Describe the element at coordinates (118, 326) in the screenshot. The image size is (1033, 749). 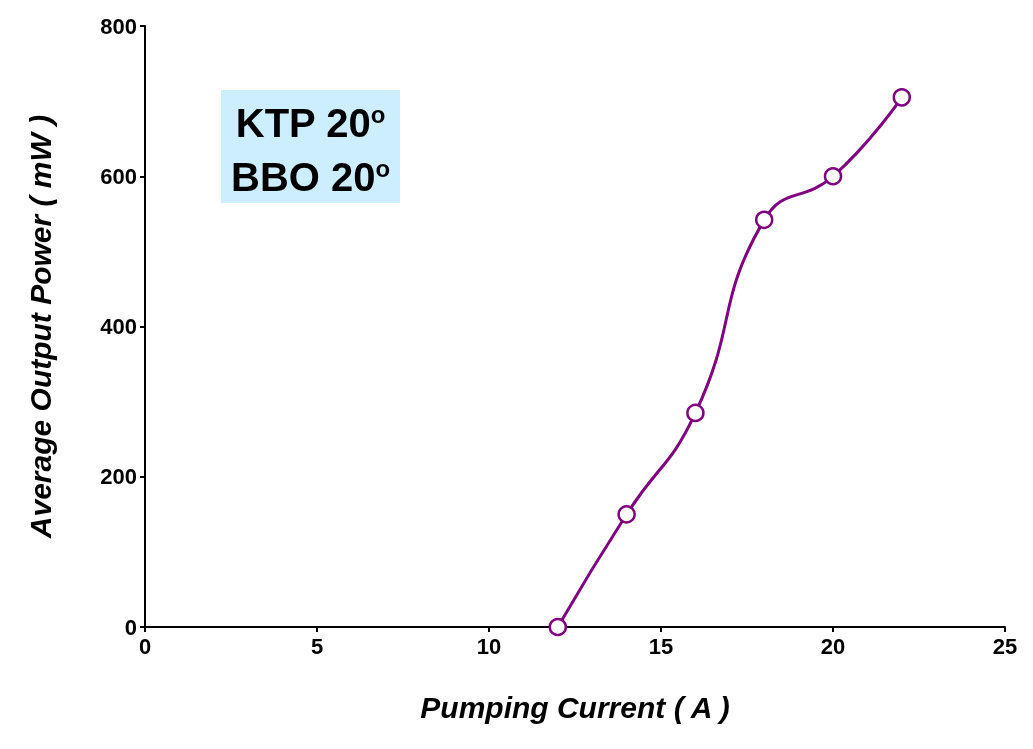
I see `y-tick-label: 400` at that location.